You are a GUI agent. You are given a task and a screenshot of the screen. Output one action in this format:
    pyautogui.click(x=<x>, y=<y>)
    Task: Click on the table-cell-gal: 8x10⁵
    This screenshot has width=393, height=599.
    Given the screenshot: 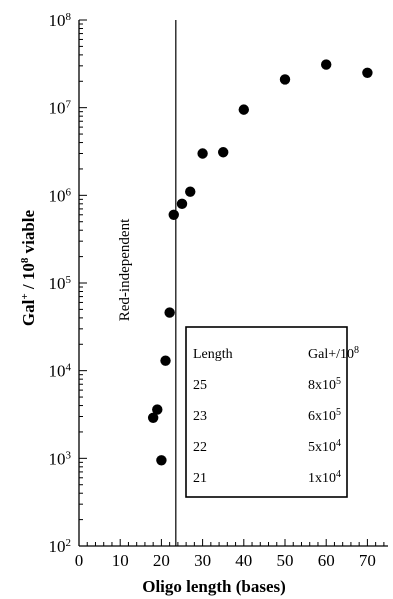 What is the action you would take?
    pyautogui.click(x=324, y=385)
    